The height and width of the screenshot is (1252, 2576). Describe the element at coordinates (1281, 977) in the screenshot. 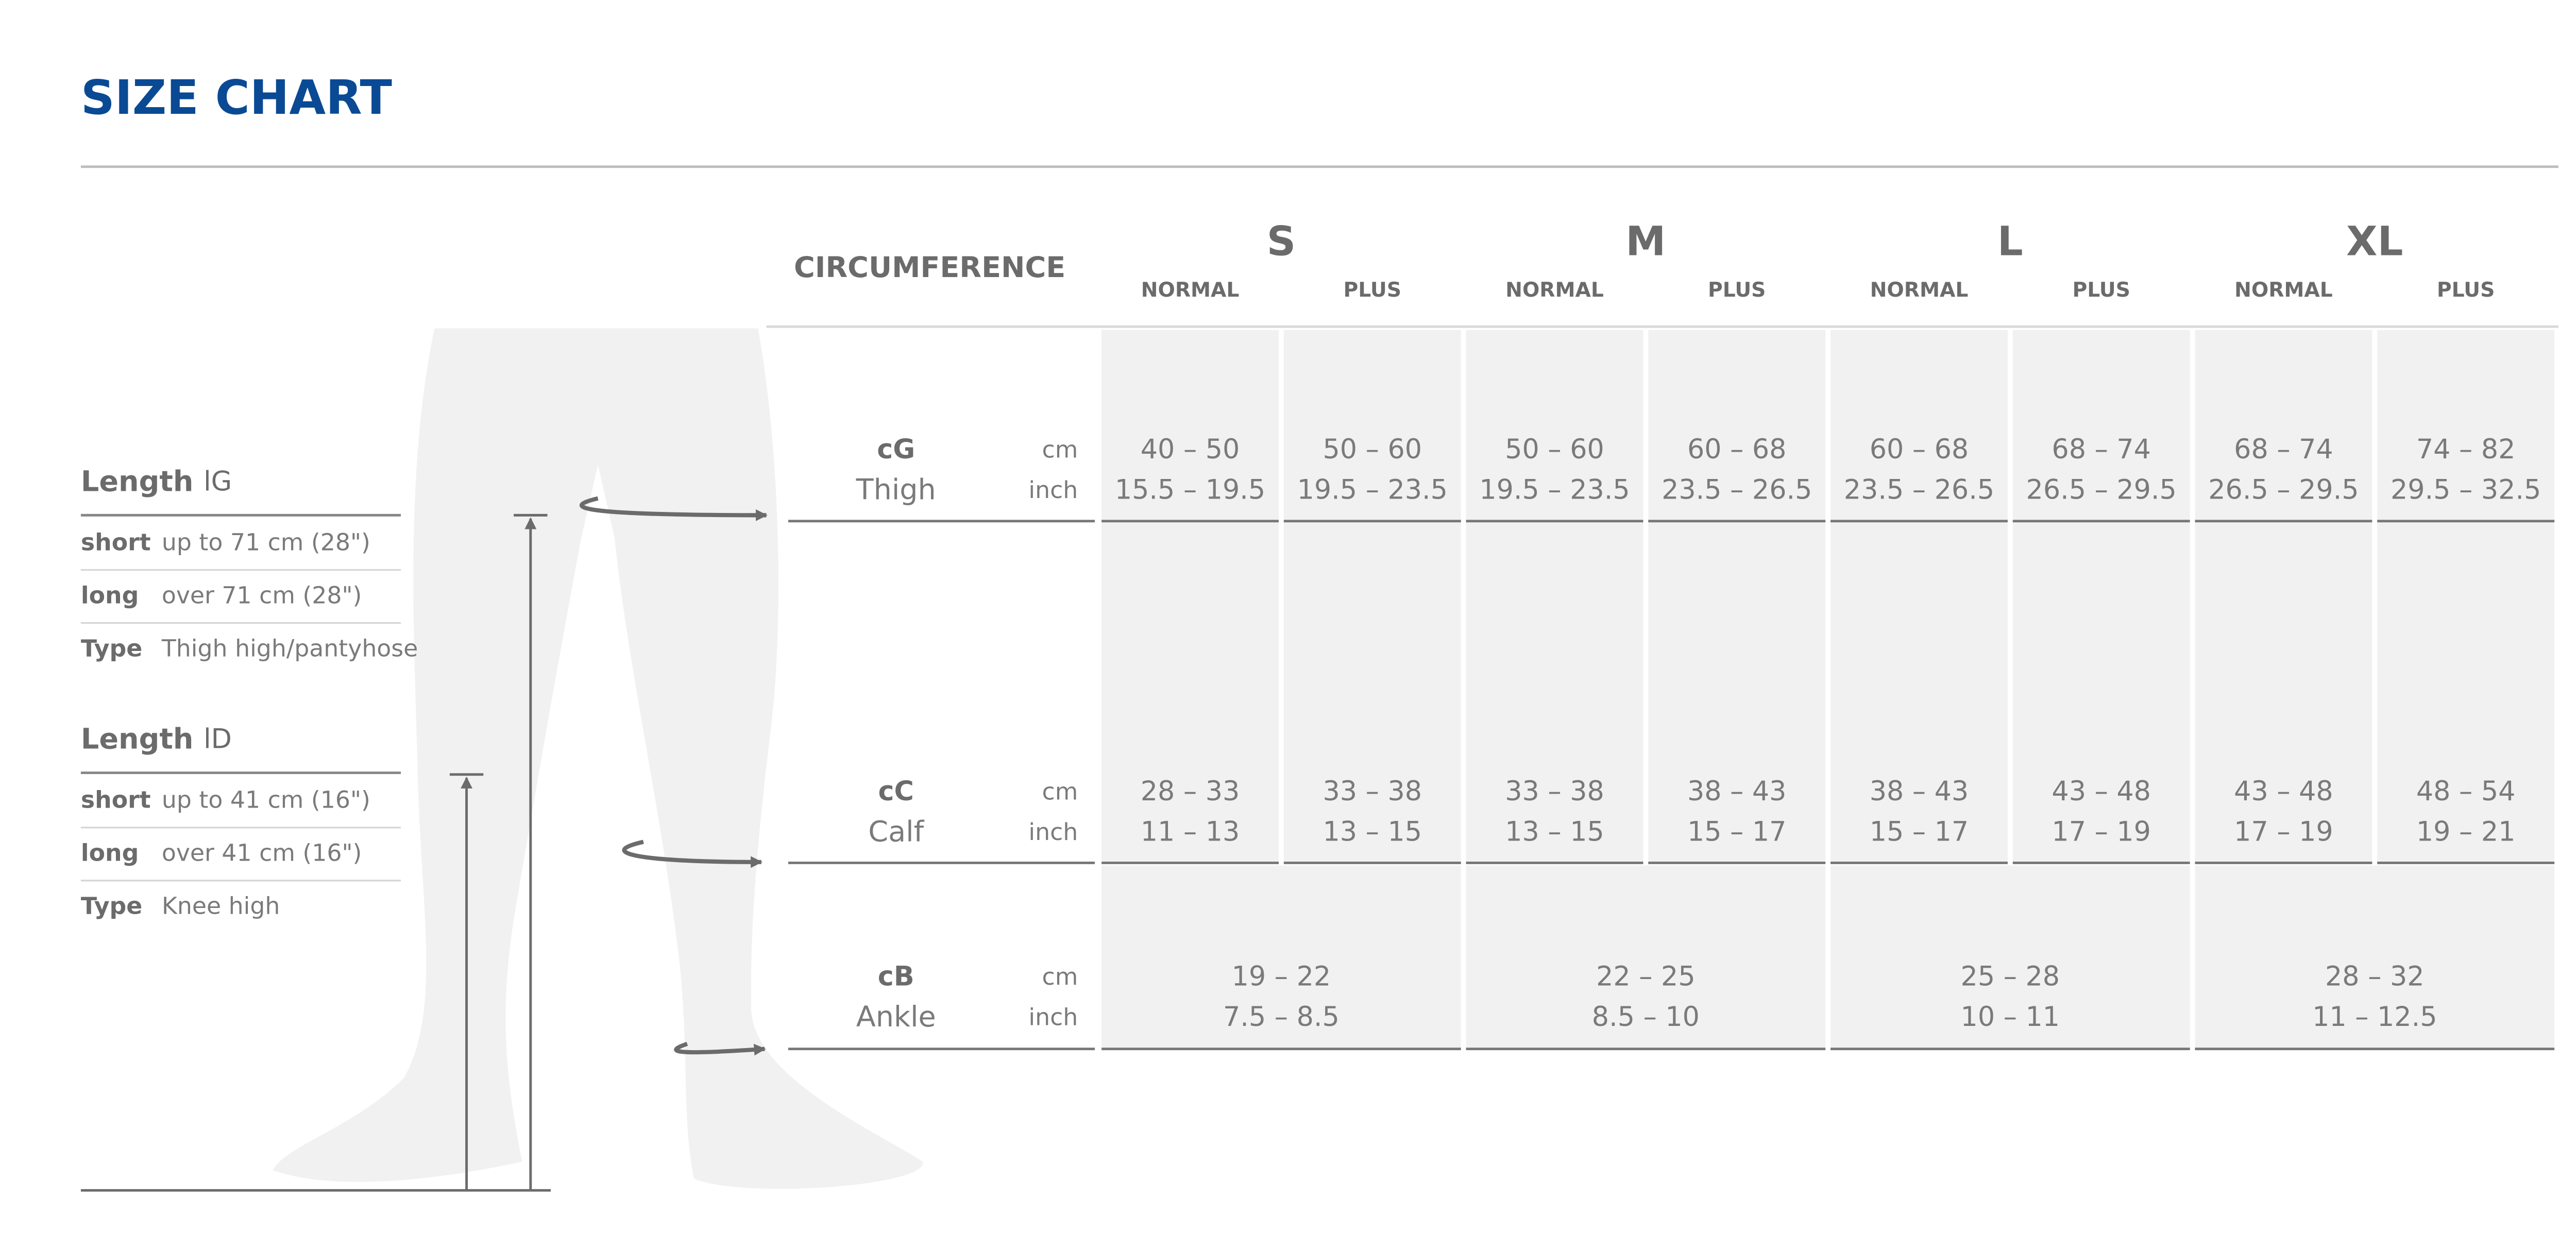

I see `size-value: 19 – 22` at that location.